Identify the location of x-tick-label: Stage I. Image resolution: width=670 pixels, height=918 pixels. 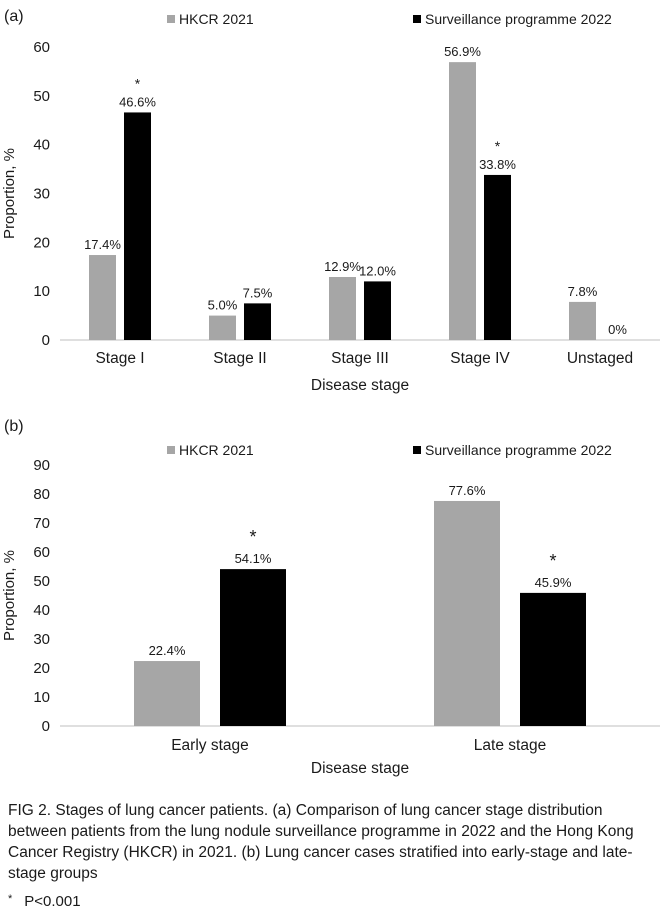
(119, 358).